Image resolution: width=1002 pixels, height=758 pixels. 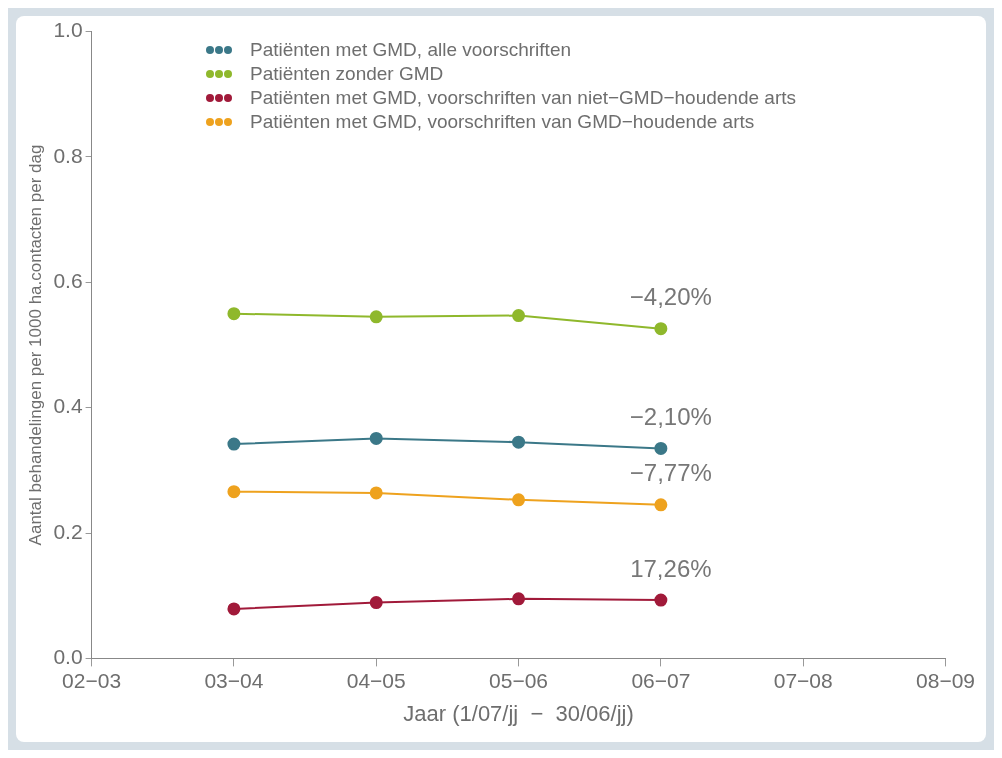 I want to click on x-tick-label: 02−03, so click(x=92, y=680).